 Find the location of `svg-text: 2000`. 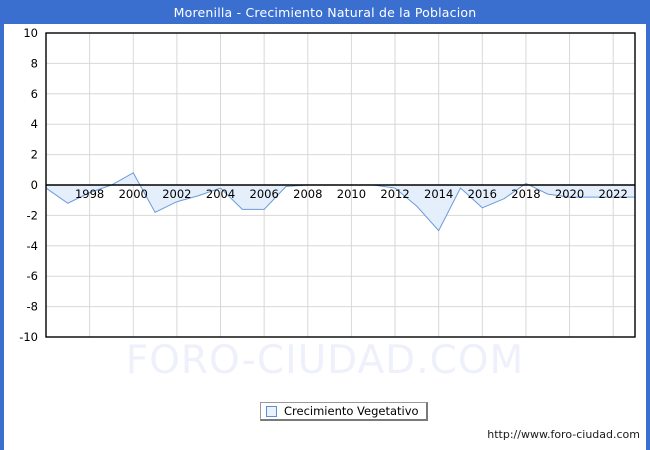

svg-text: 2000 is located at coordinates (133, 194).